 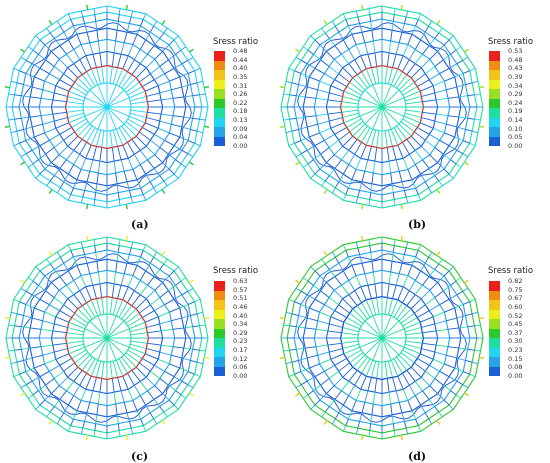 What do you see at coordinates (240, 315) in the screenshot?
I see `legend-tick-label: 0.40` at bounding box center [240, 315].